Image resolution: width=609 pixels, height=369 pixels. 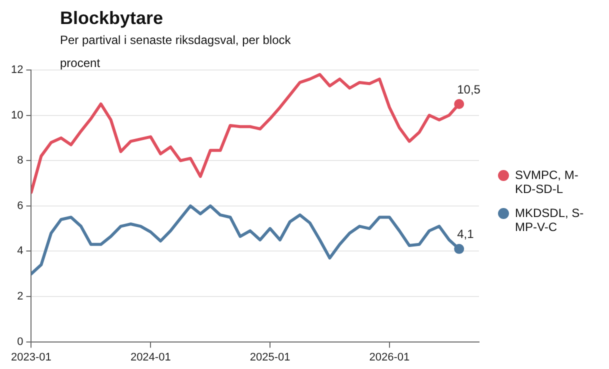 I want to click on y-tick-label: 10, so click(x=17, y=115).